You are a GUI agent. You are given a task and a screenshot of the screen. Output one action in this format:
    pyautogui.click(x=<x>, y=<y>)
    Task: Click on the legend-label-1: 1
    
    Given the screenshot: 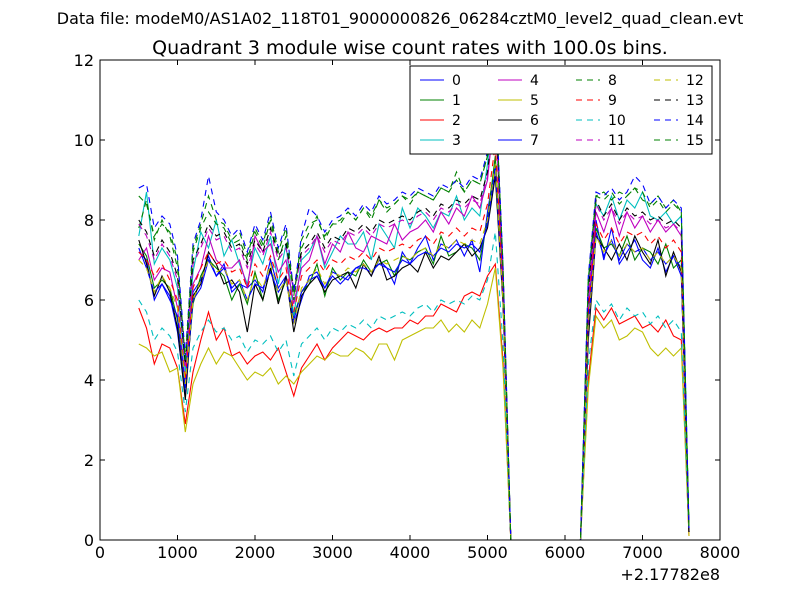 What is the action you would take?
    pyautogui.click(x=456, y=101)
    